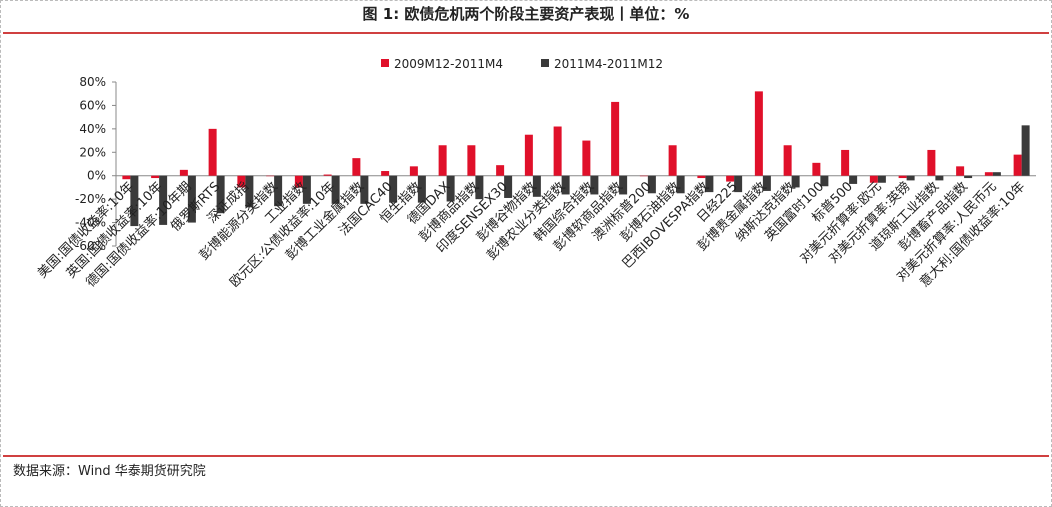 This screenshot has width=1052, height=507. I want to click on legend-label: 2011M4-2011M12, so click(608, 64).